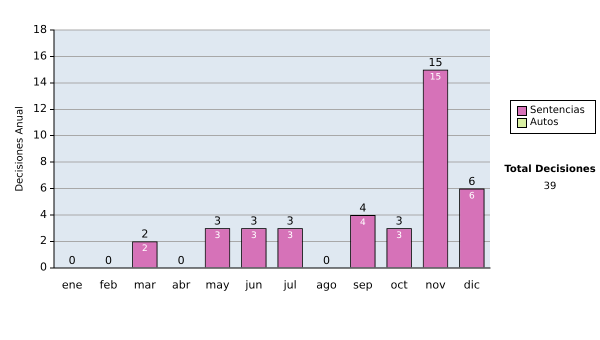 This screenshot has width=600, height=340. Describe the element at coordinates (43, 214) in the screenshot. I see `y-tick-label: 4` at that location.